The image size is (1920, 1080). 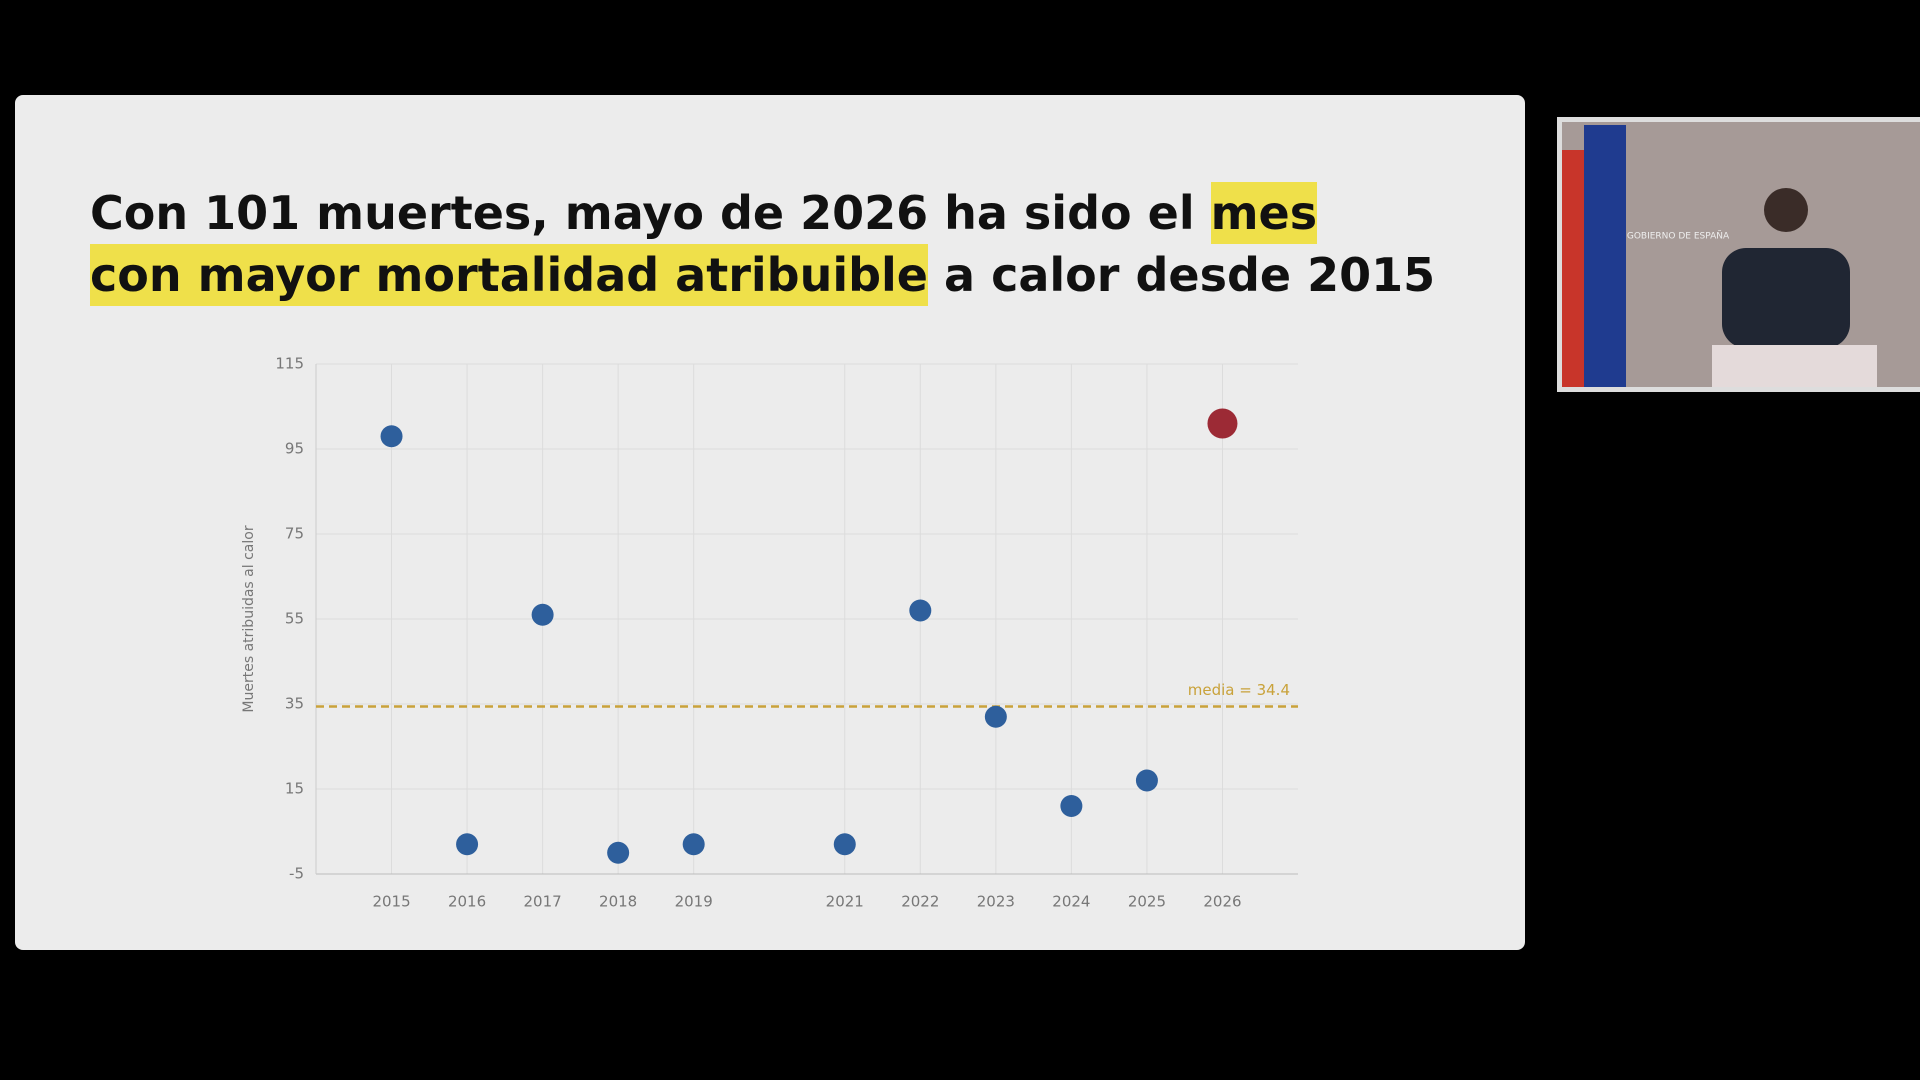 What do you see at coordinates (650, 213) in the screenshot?
I see `title-segment: Con 101 muertes, mayo de 2026 ha sido el` at bounding box center [650, 213].